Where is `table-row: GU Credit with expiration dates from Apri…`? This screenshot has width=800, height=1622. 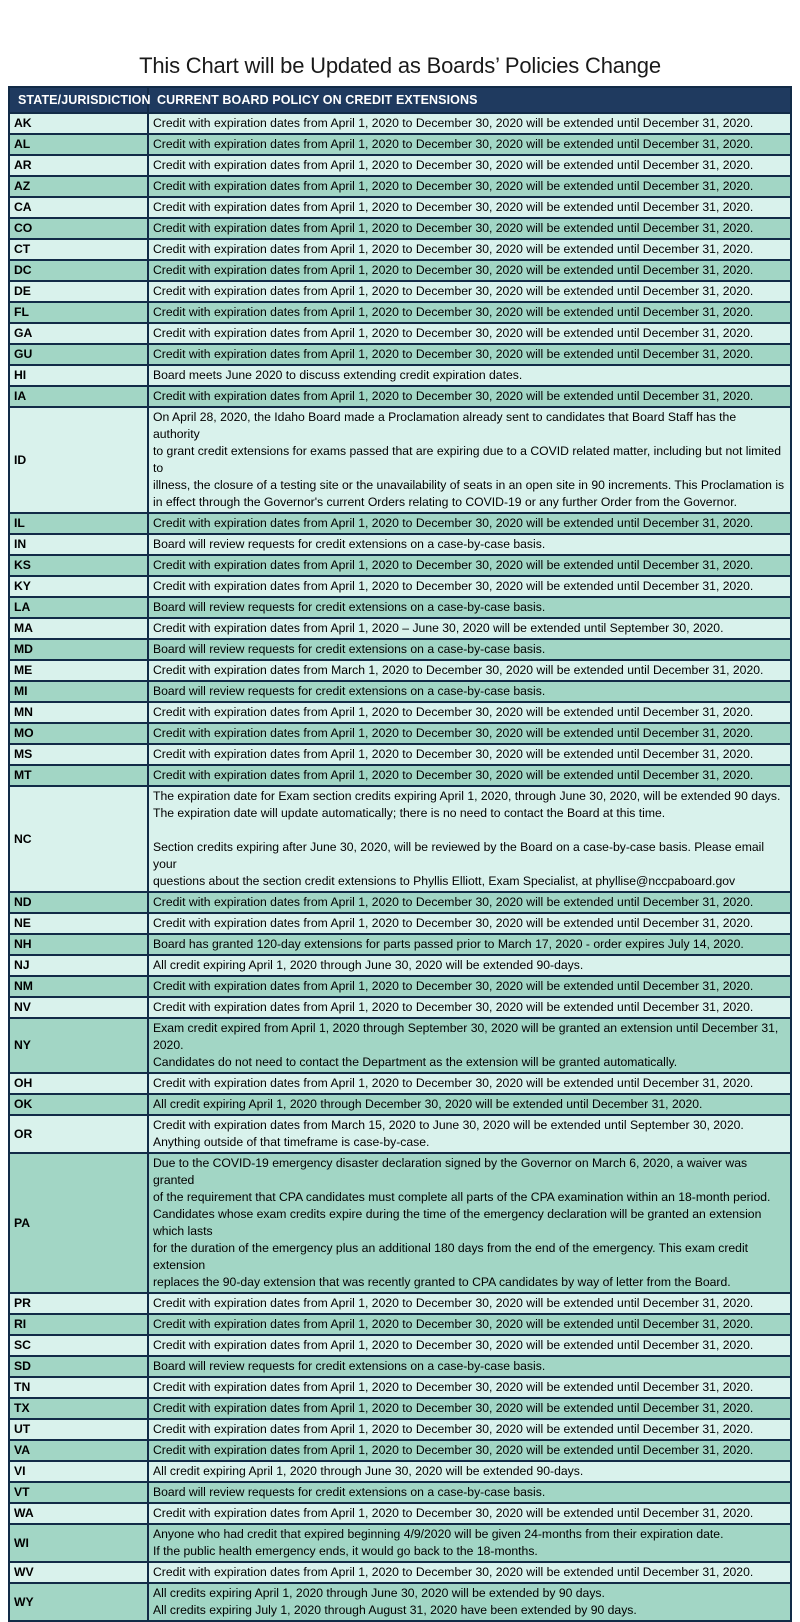 table-row: GU Credit with expiration dates from Apri… is located at coordinates (400, 354).